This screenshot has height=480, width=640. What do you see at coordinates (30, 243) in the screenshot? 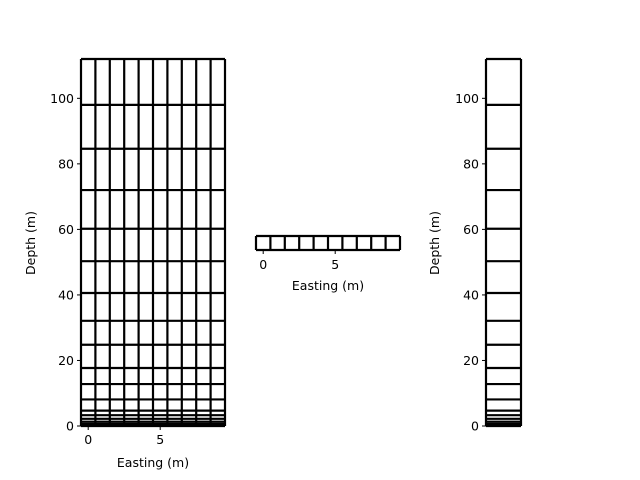
I see `mesh-2d-y-axis-label: Depth (m)` at bounding box center [30, 243].